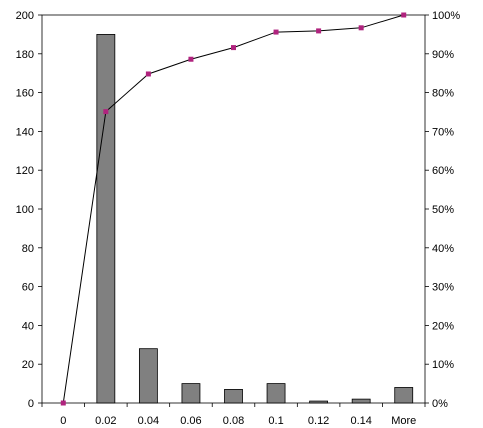  What do you see at coordinates (148, 376) in the screenshot?
I see `bar-0.04` at bounding box center [148, 376].